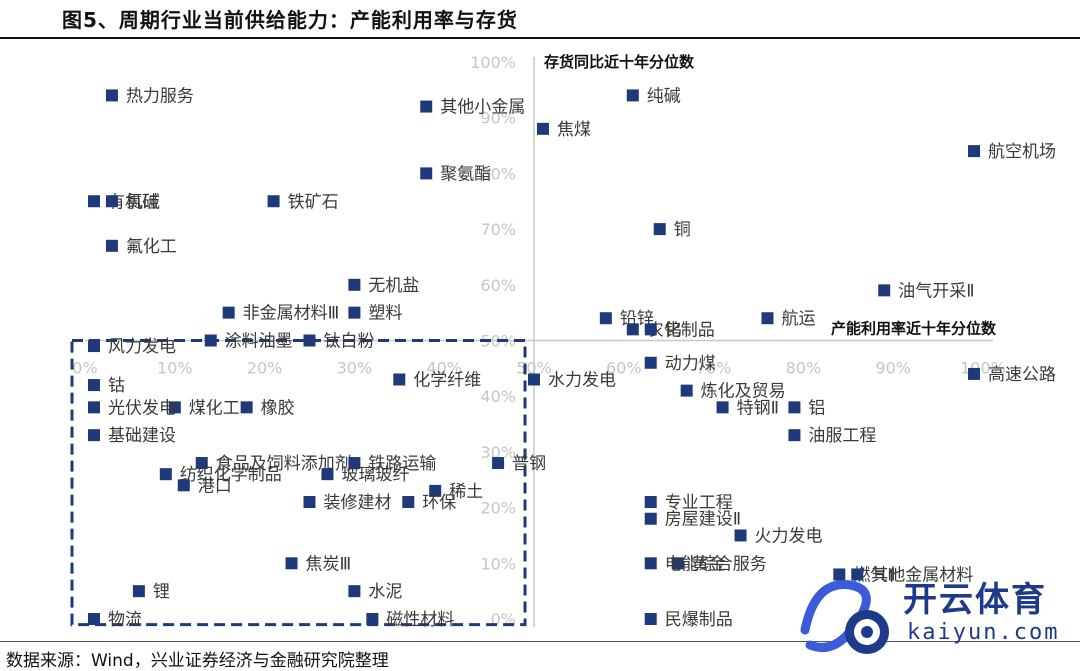 This screenshot has width=1080, height=671. I want to click on data-point-label: 玻璃玻纤, so click(375, 475).